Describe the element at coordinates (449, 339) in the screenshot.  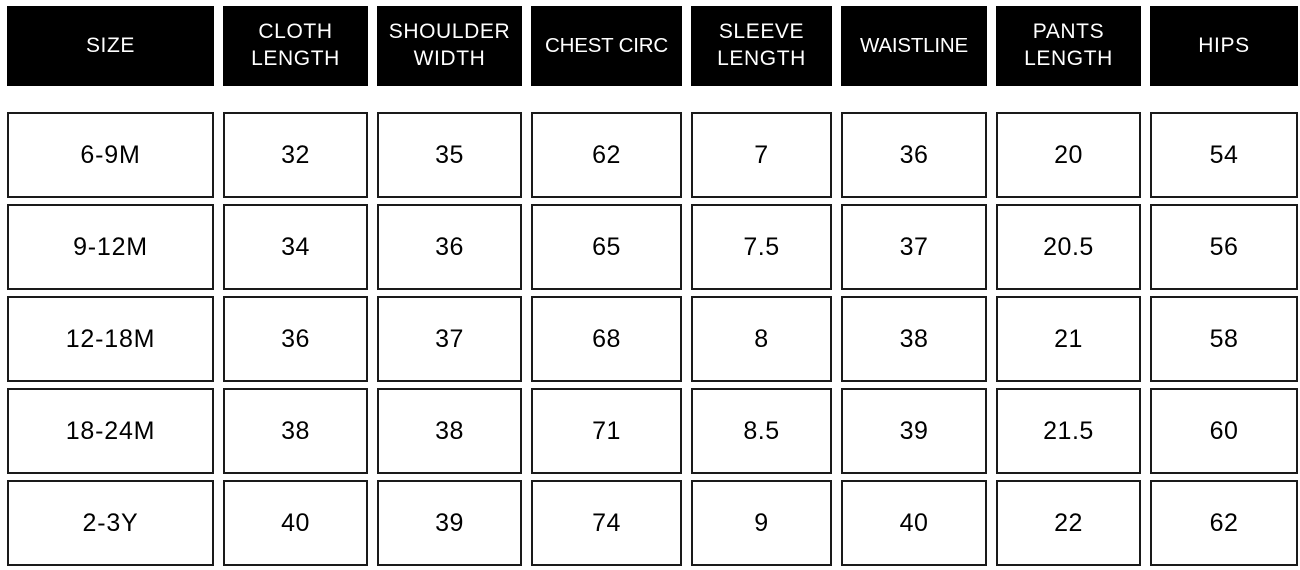
I see `cell-shoulder-width: 37` at that location.